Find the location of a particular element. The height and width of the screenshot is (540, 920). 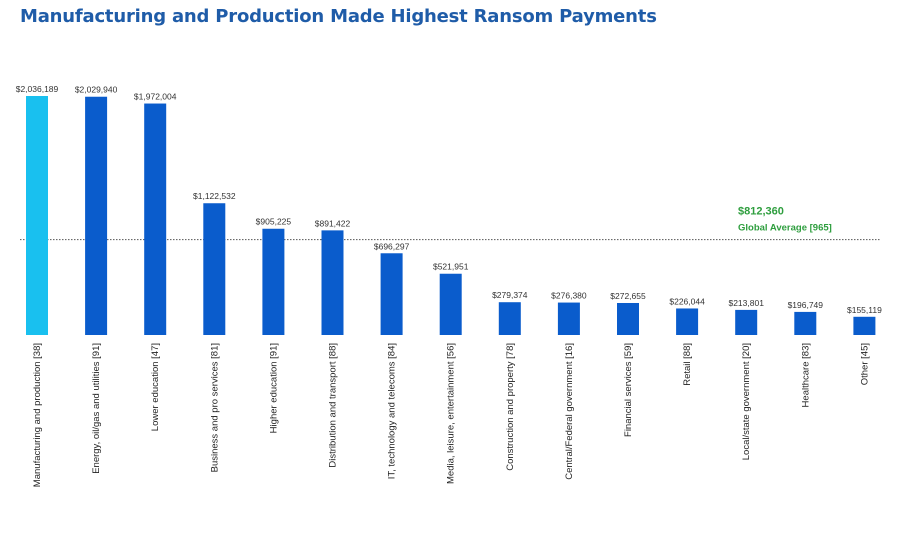

bar-value-label: $1,122,532 is located at coordinates (214, 196).